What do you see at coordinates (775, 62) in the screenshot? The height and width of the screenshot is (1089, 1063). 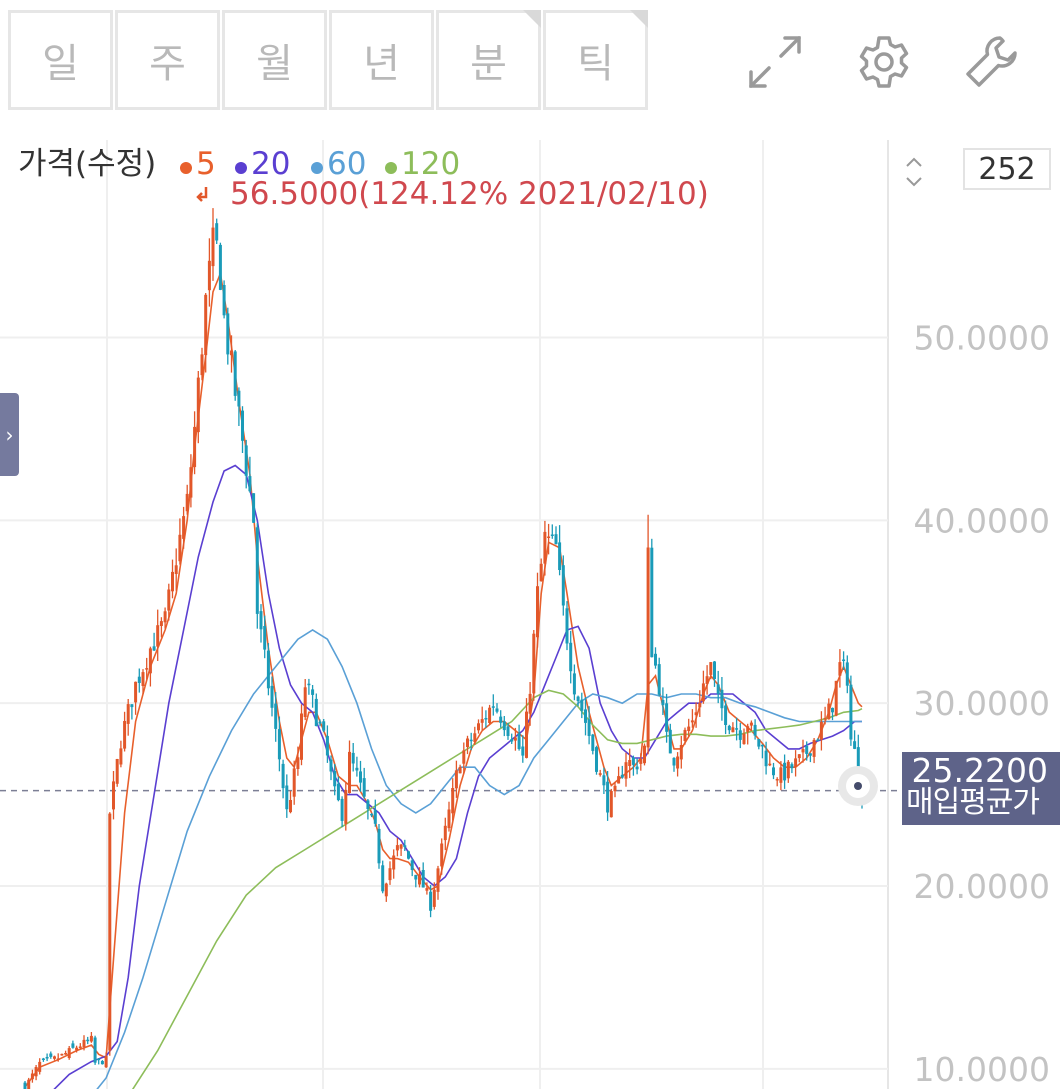 I see `expand-arrows-icon` at bounding box center [775, 62].